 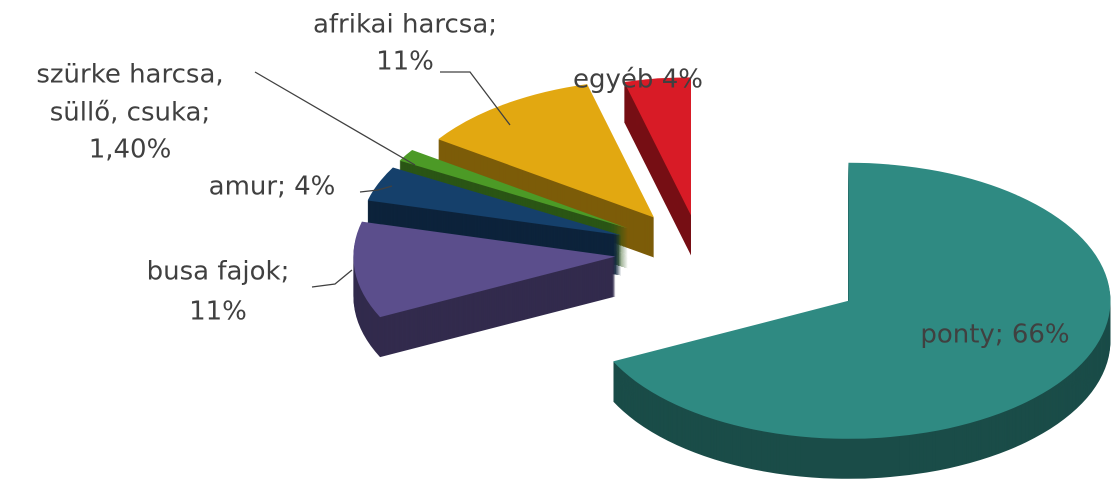 I want to click on data-label: szürke harcsa,, so click(x=129, y=75).